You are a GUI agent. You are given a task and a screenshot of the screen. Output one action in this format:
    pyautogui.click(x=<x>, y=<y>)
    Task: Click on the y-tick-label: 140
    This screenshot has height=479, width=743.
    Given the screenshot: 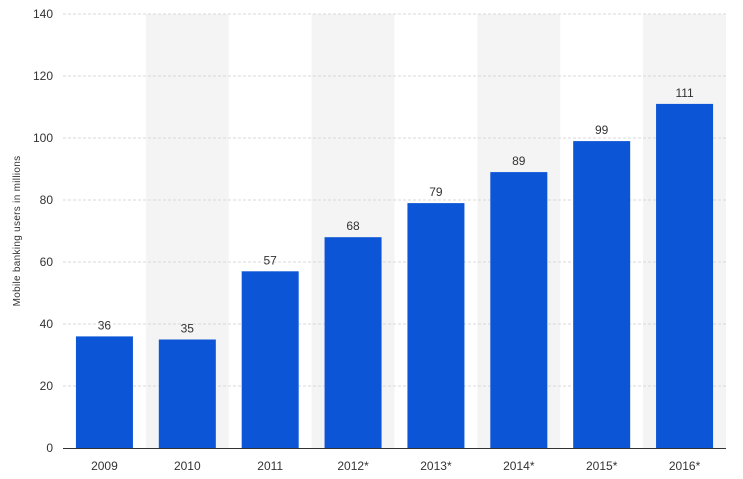 What is the action you would take?
    pyautogui.click(x=43, y=14)
    